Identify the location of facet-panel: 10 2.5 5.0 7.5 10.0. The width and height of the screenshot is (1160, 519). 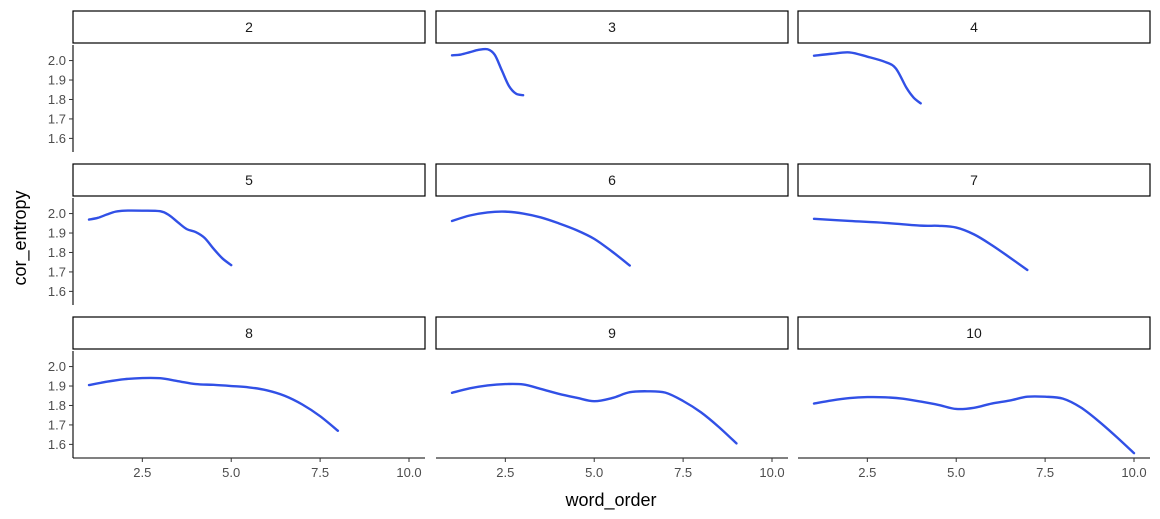
(974, 398).